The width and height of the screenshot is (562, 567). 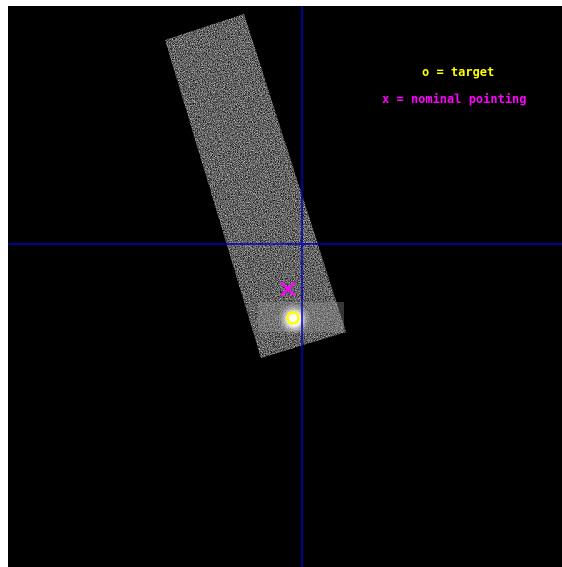 I want to click on target-marker, so click(x=293, y=318).